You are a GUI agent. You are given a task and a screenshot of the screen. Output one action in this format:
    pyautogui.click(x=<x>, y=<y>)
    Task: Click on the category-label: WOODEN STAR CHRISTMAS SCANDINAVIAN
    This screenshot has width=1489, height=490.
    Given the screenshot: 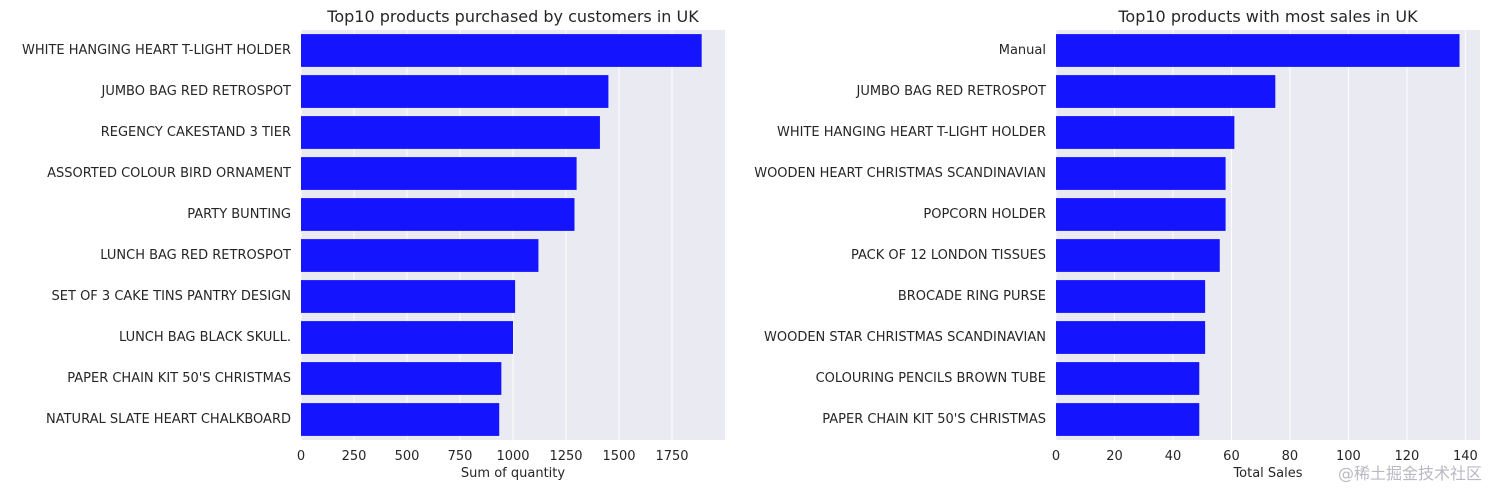 What is the action you would take?
    pyautogui.click(x=905, y=337)
    